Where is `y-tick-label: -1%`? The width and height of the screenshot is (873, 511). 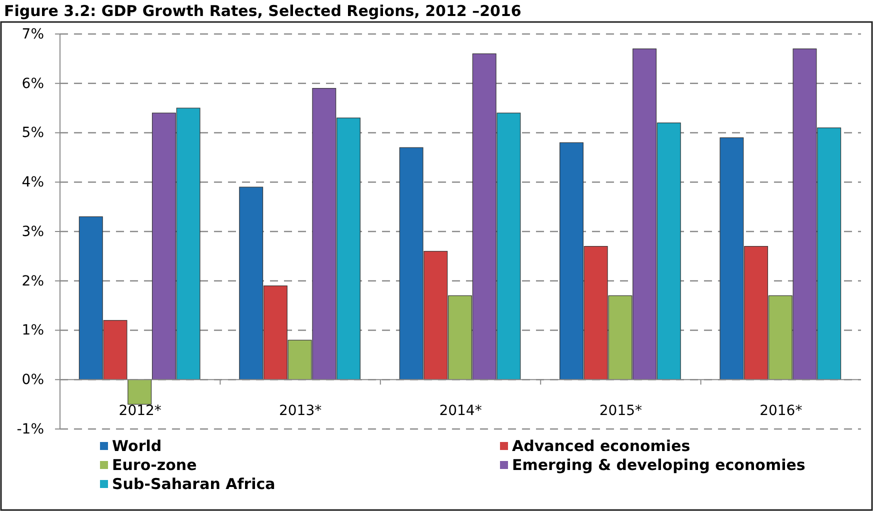 y-tick-label: -1% is located at coordinates (30, 429).